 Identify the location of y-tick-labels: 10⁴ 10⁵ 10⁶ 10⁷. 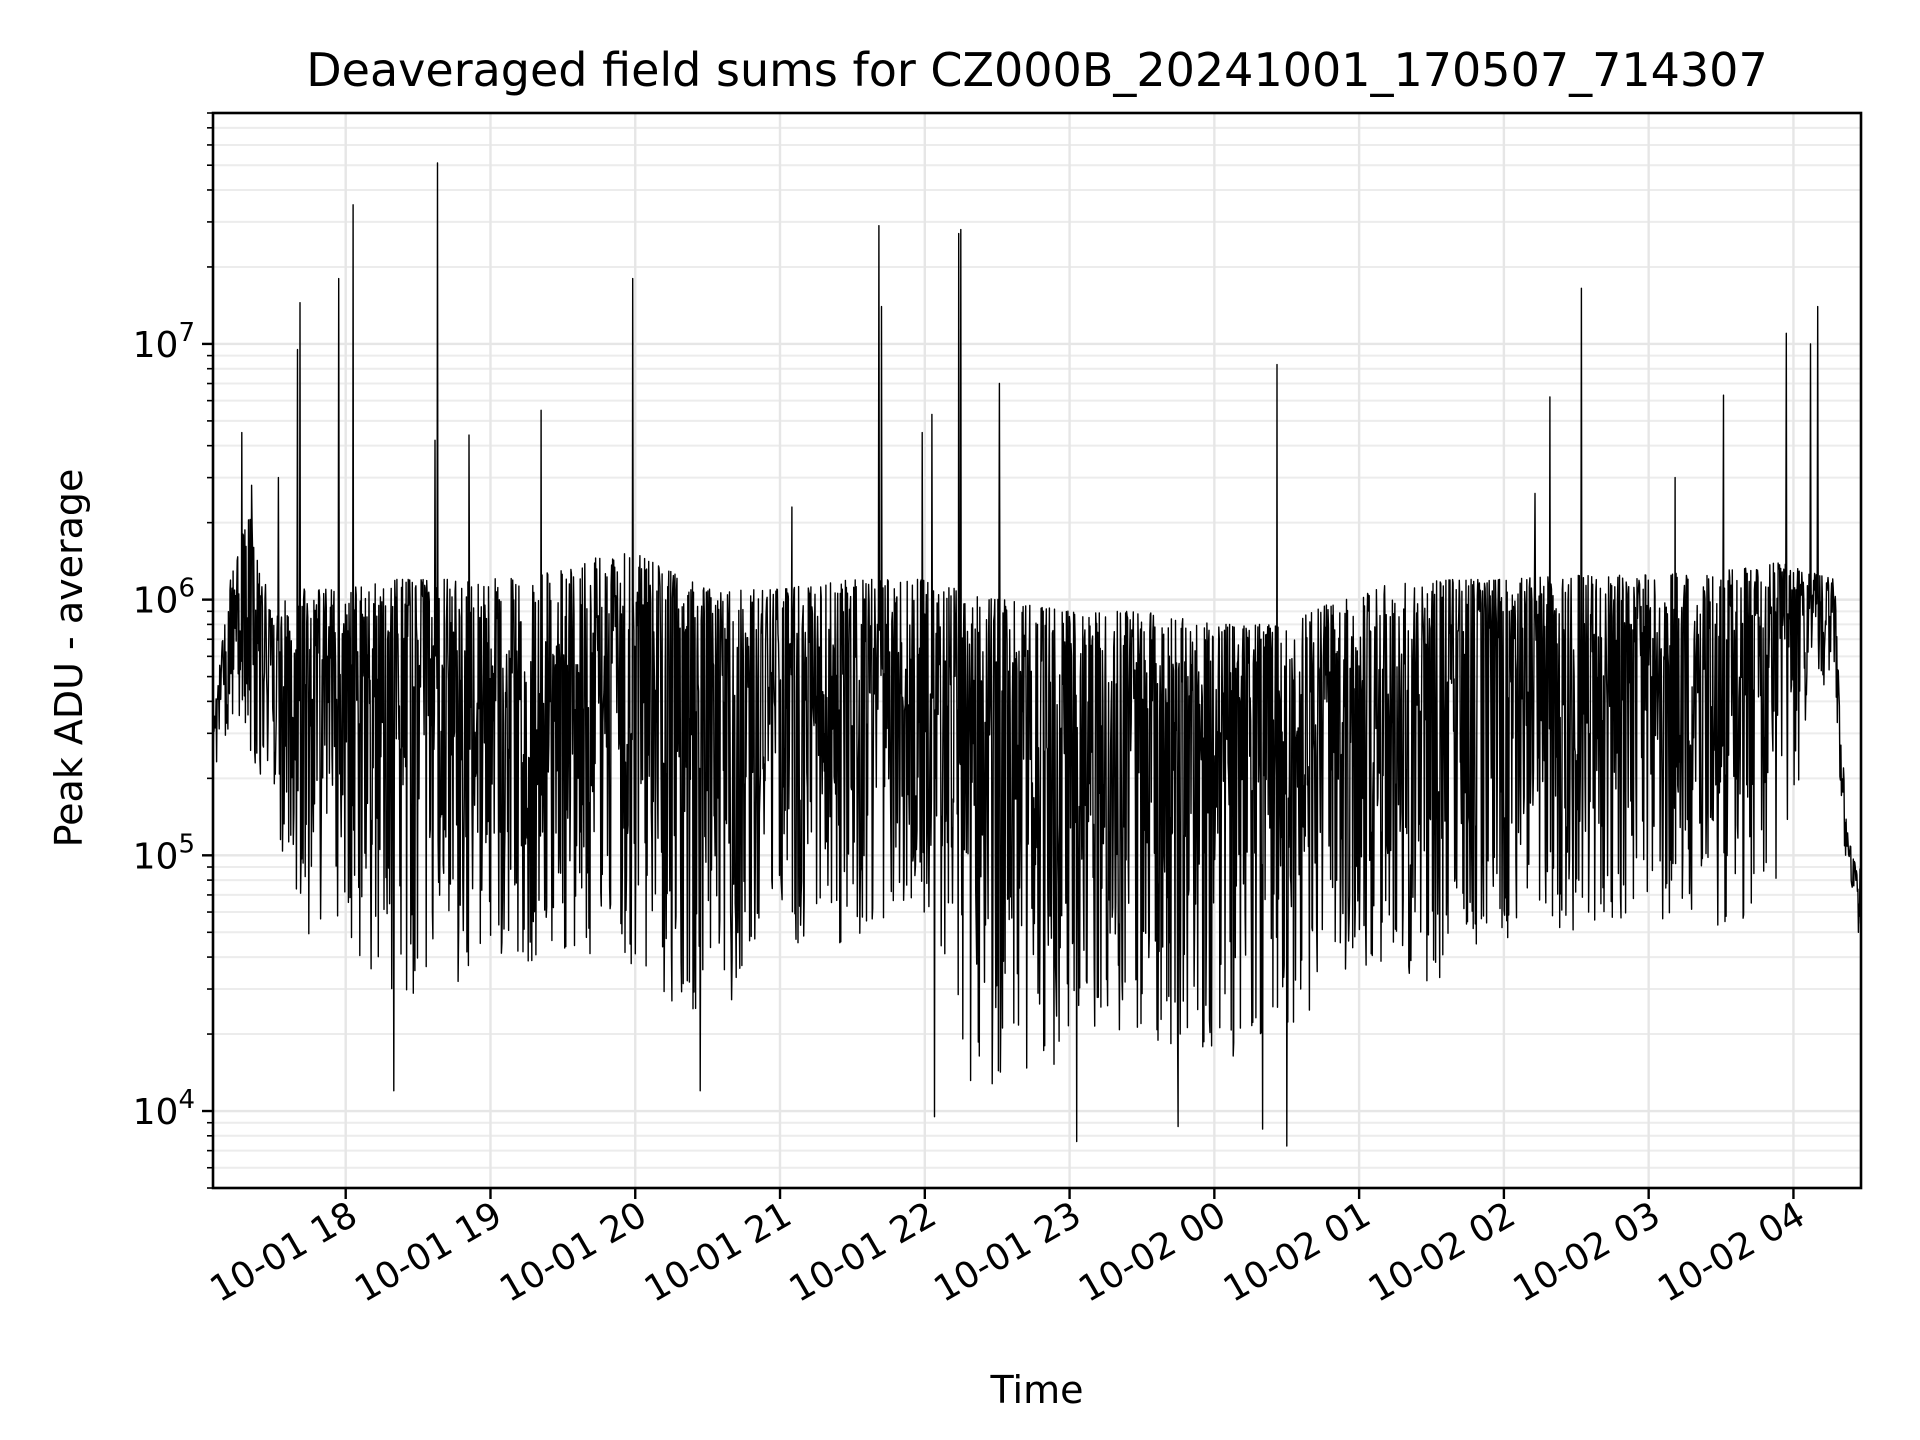
(164, 725).